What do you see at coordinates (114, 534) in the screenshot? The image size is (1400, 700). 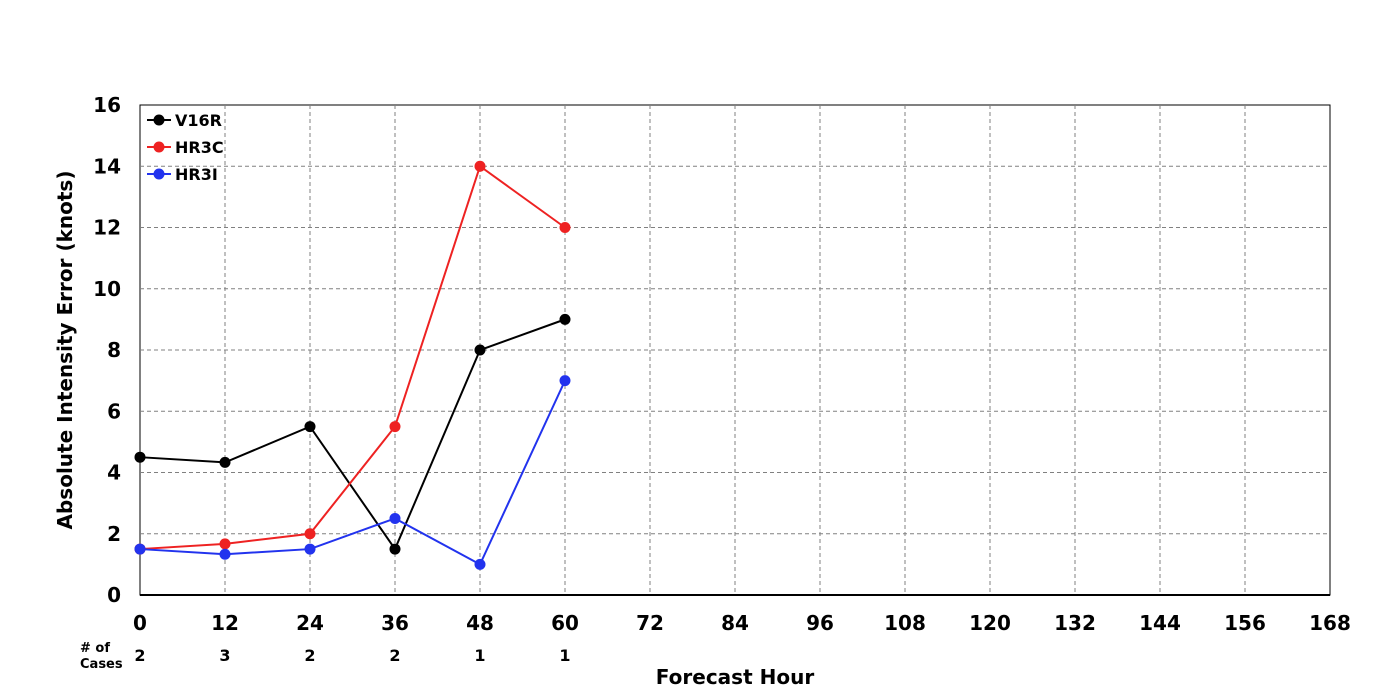 I see `y-tick-label: 2` at bounding box center [114, 534].